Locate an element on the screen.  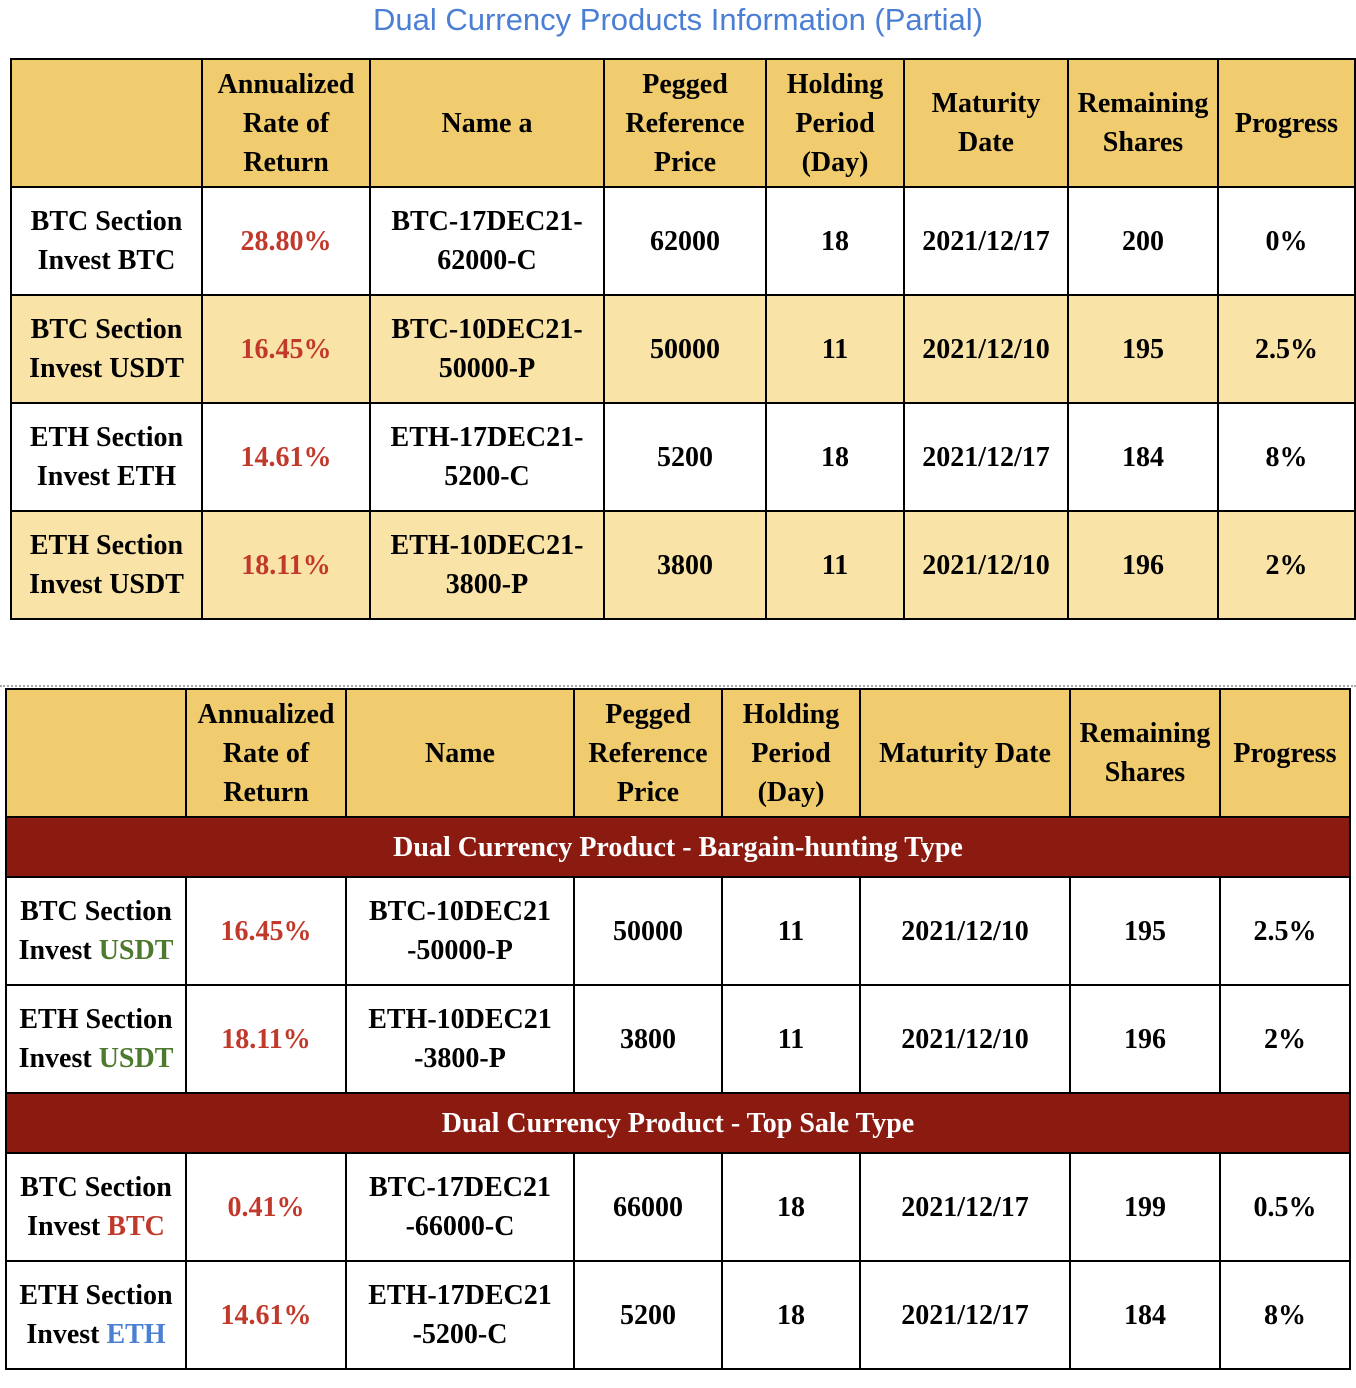
product-section: ETH Section is located at coordinates (96, 1019).